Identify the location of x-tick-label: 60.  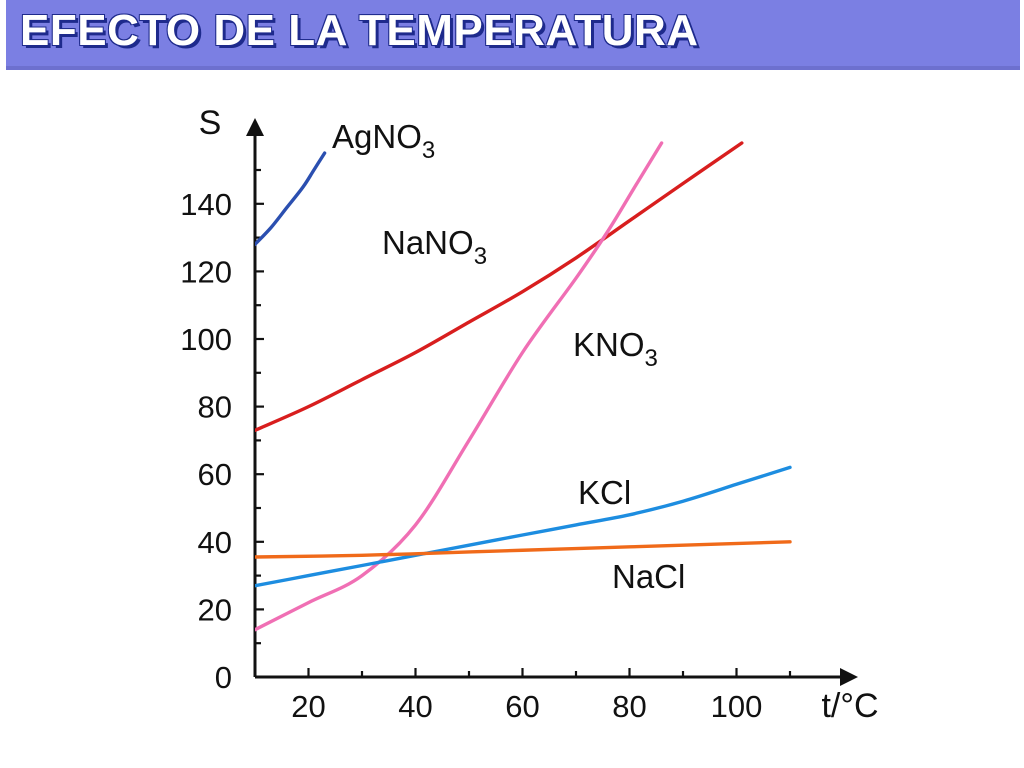
(522, 706).